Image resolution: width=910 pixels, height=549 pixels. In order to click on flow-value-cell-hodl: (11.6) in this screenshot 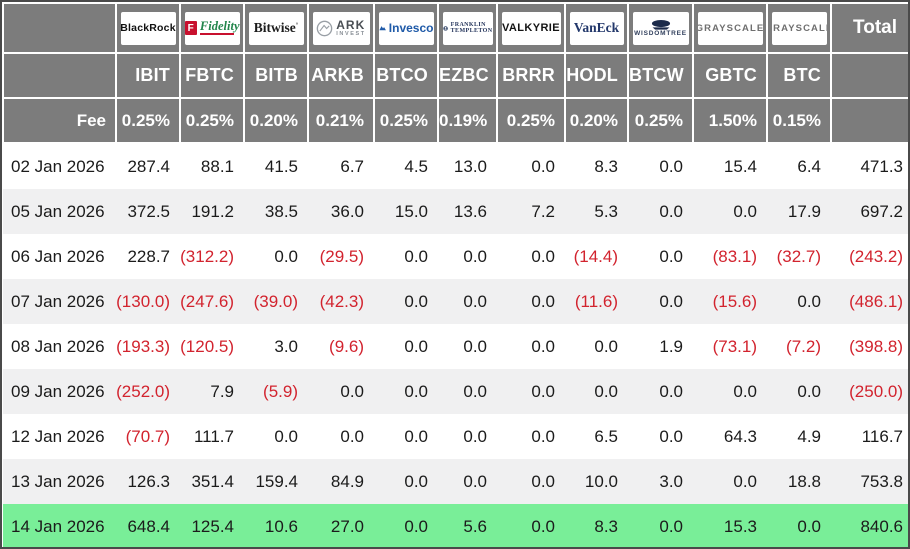, I will do `click(596, 301)`.